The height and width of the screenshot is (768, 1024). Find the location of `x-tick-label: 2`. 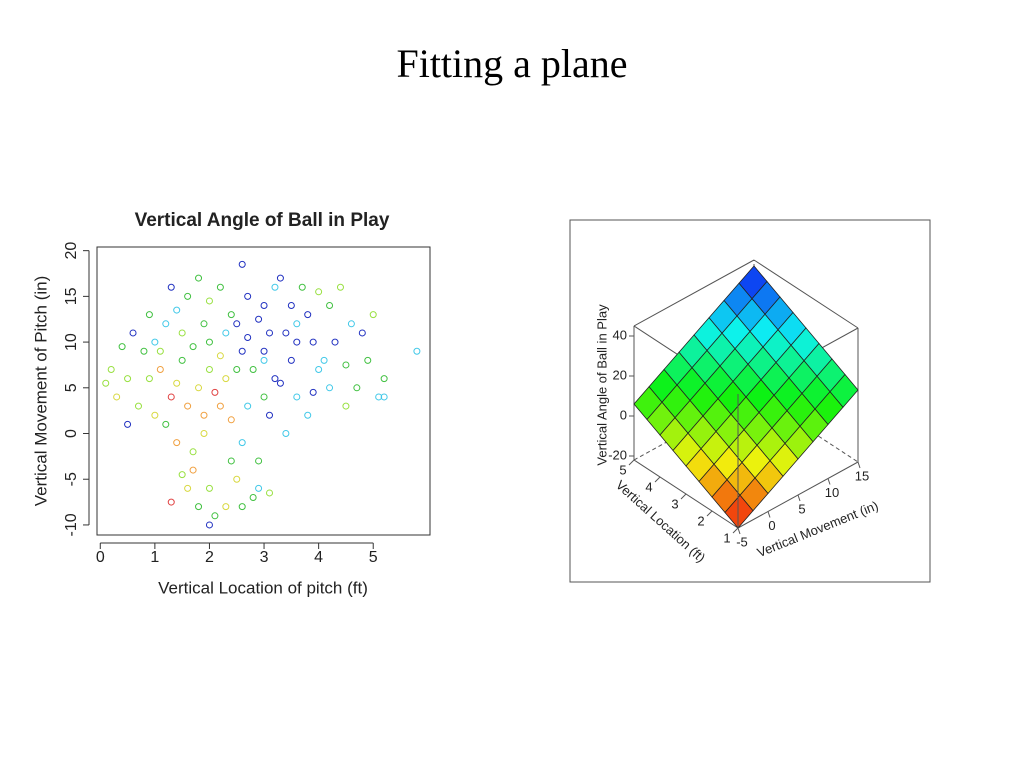

x-tick-label: 2 is located at coordinates (700, 520).